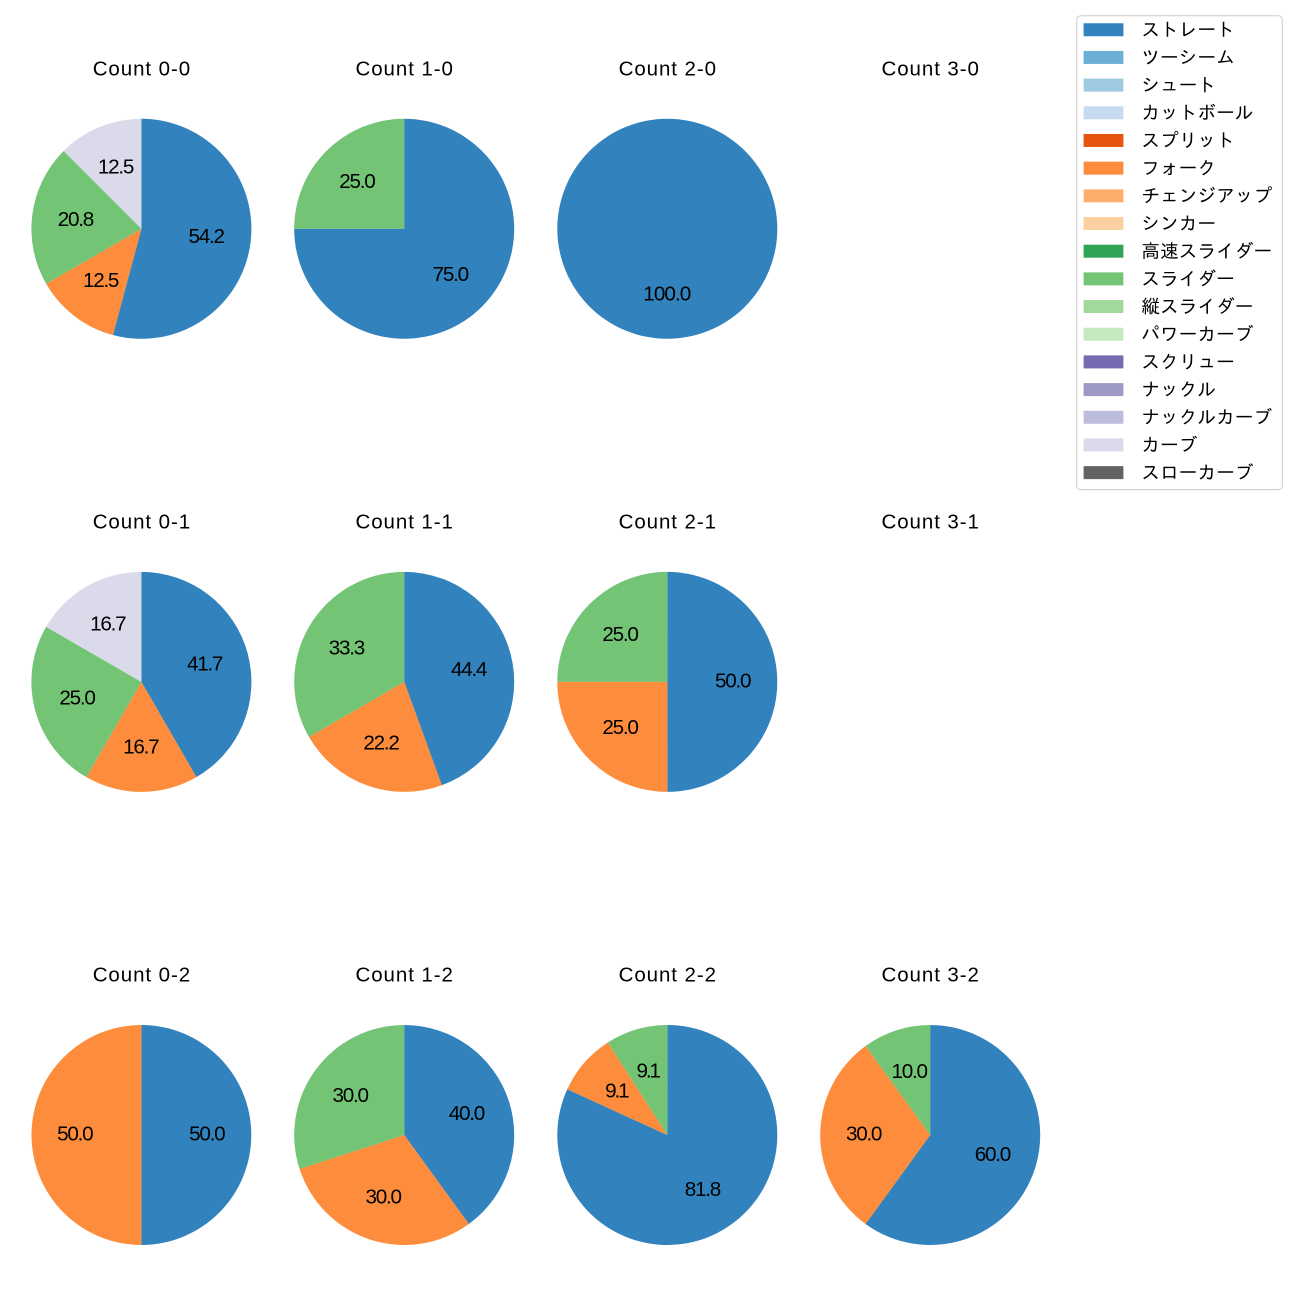  Describe the element at coordinates (993, 1154) in the screenshot. I see `svg-text: 60.0` at that location.